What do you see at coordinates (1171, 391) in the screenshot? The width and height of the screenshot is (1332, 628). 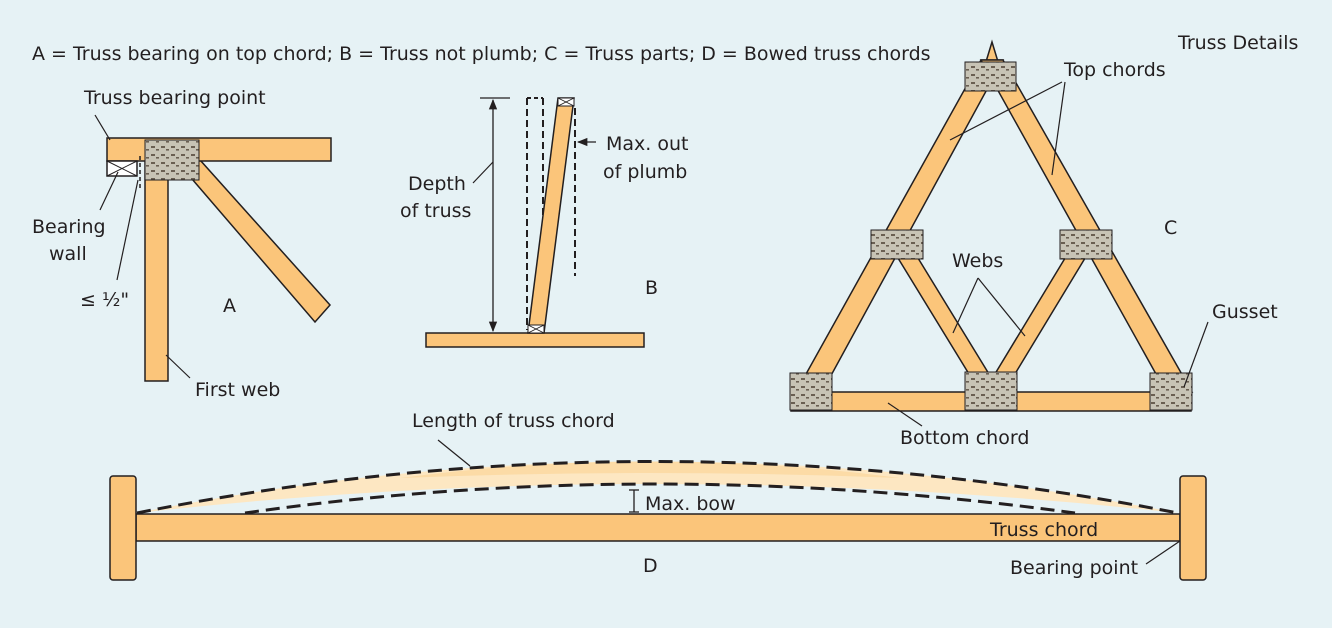 I see `gusset-right-heel` at bounding box center [1171, 391].